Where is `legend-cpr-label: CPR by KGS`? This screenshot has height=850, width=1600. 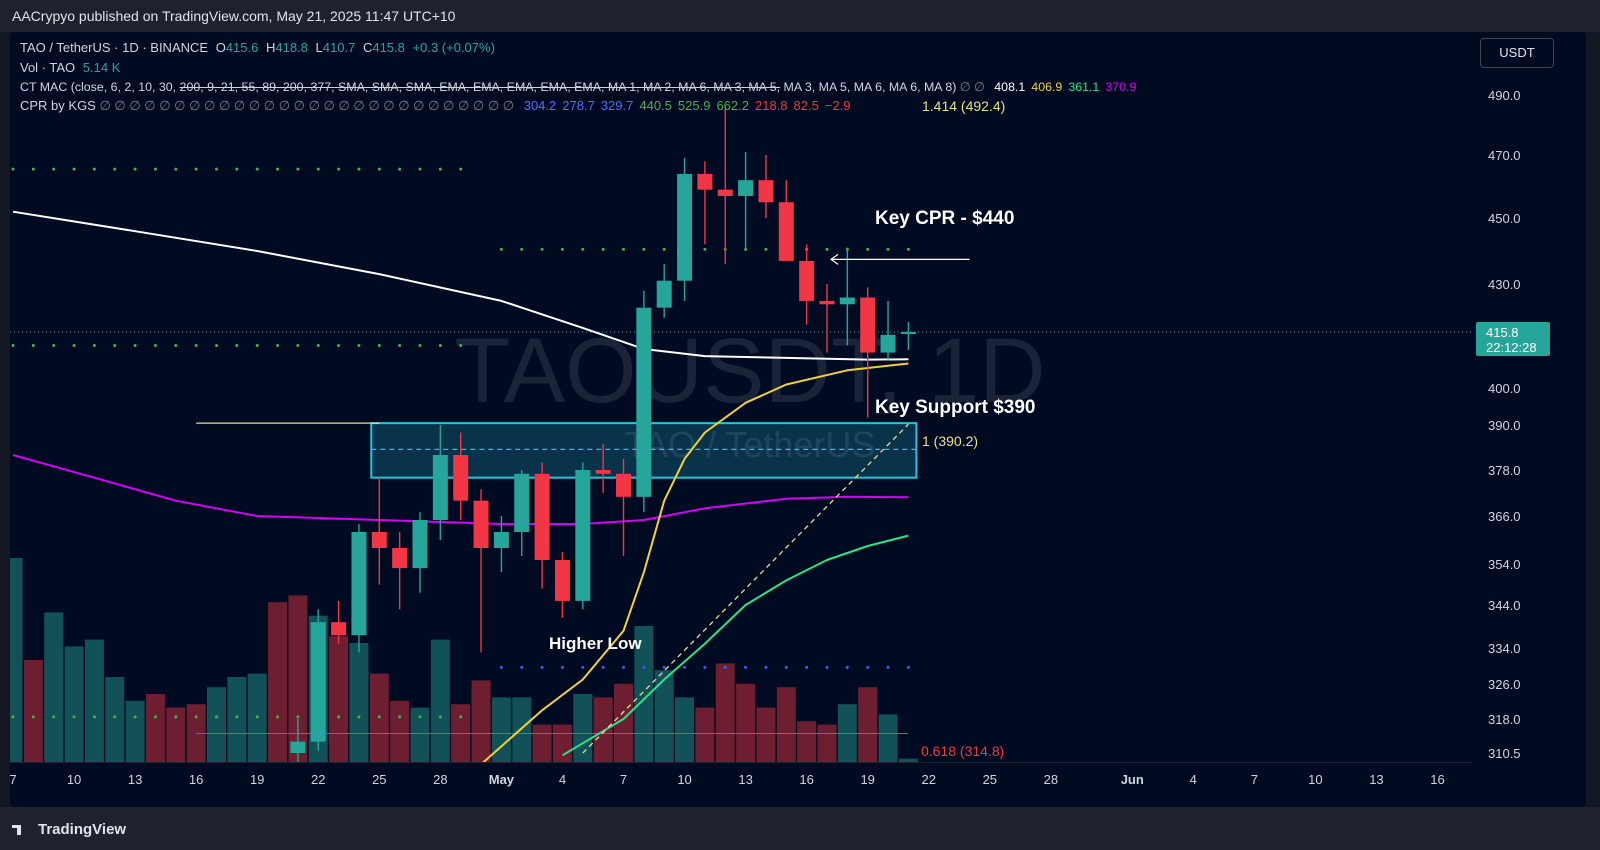 legend-cpr-label: CPR by KGS is located at coordinates (58, 105).